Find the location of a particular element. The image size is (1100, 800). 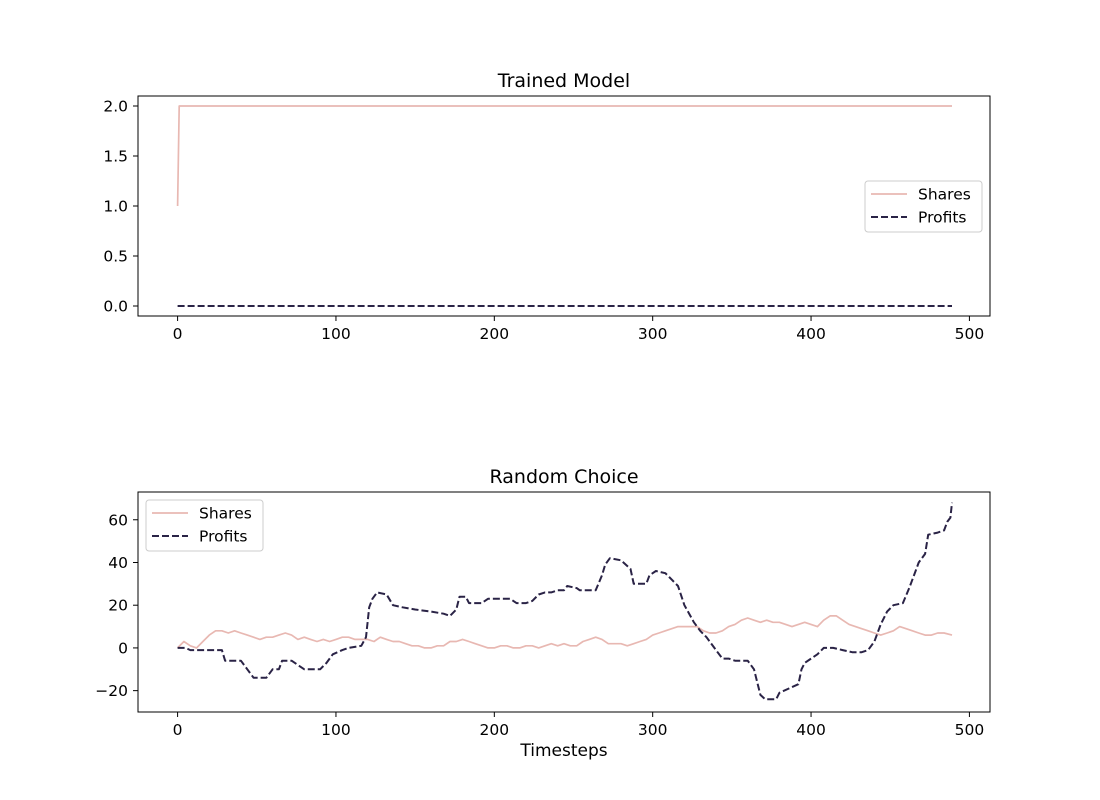

chart2-legend-label-profits: Profits is located at coordinates (223, 537).